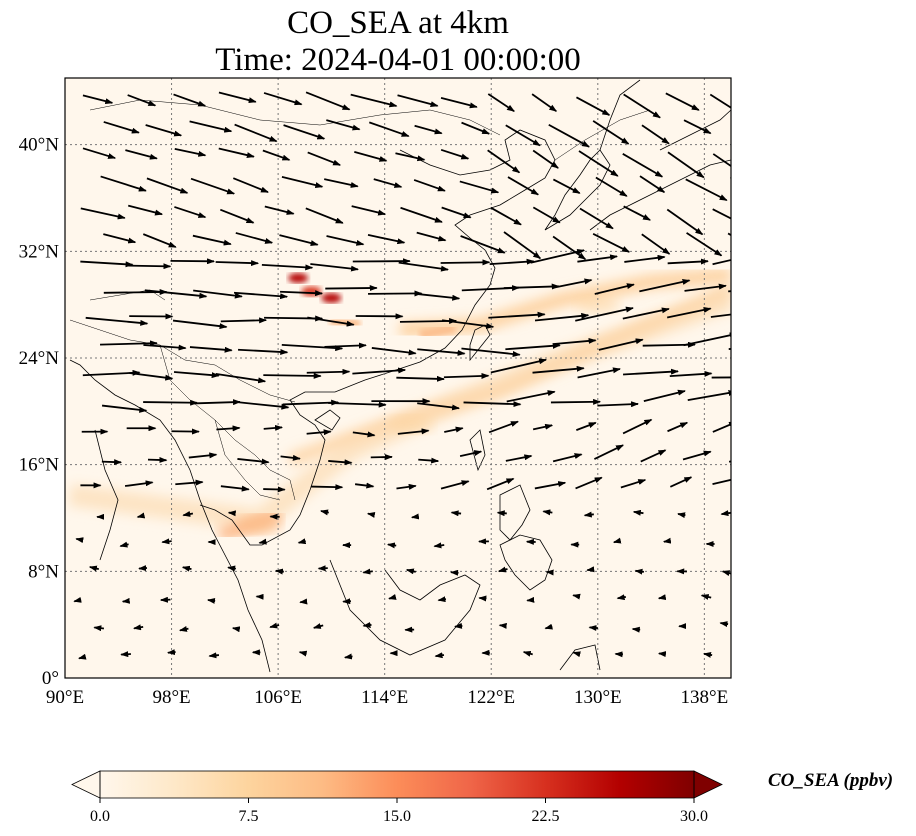 Image resolution: width=916 pixels, height=836 pixels. Describe the element at coordinates (708, 784) in the screenshot. I see `colorbar-extend-high` at that location.